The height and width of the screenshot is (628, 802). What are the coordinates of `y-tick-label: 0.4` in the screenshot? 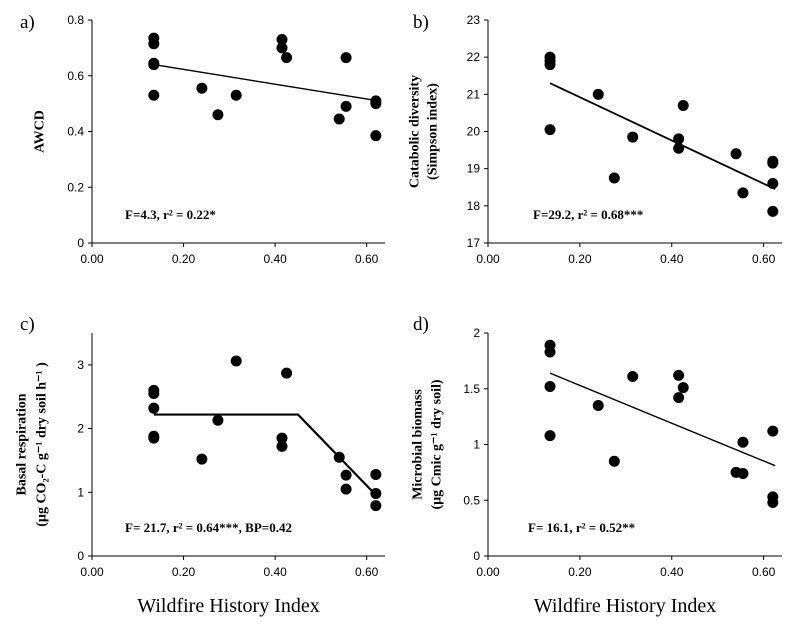 It's located at (75, 132).